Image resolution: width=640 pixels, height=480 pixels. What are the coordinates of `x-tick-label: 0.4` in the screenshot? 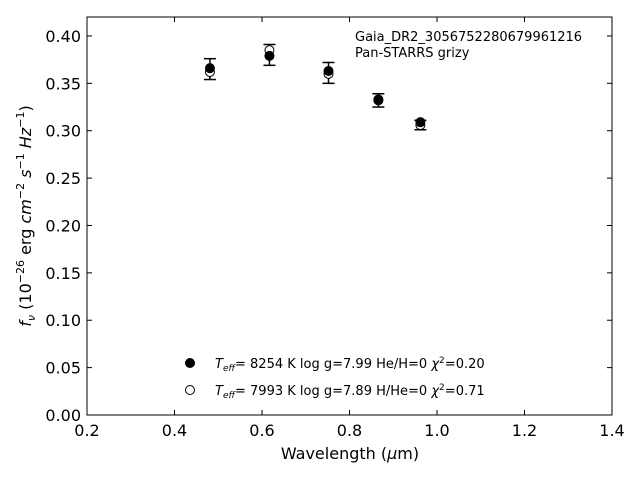 It's located at (174, 430).